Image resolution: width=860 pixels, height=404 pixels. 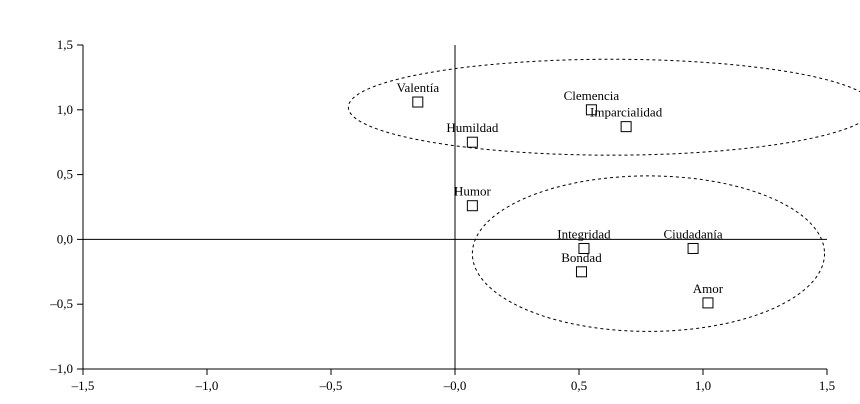 I want to click on x-axis-ticks: –1,5 –1,0 –0,5 –0,0 0,5 1,0 1,5, so click(x=453, y=381).